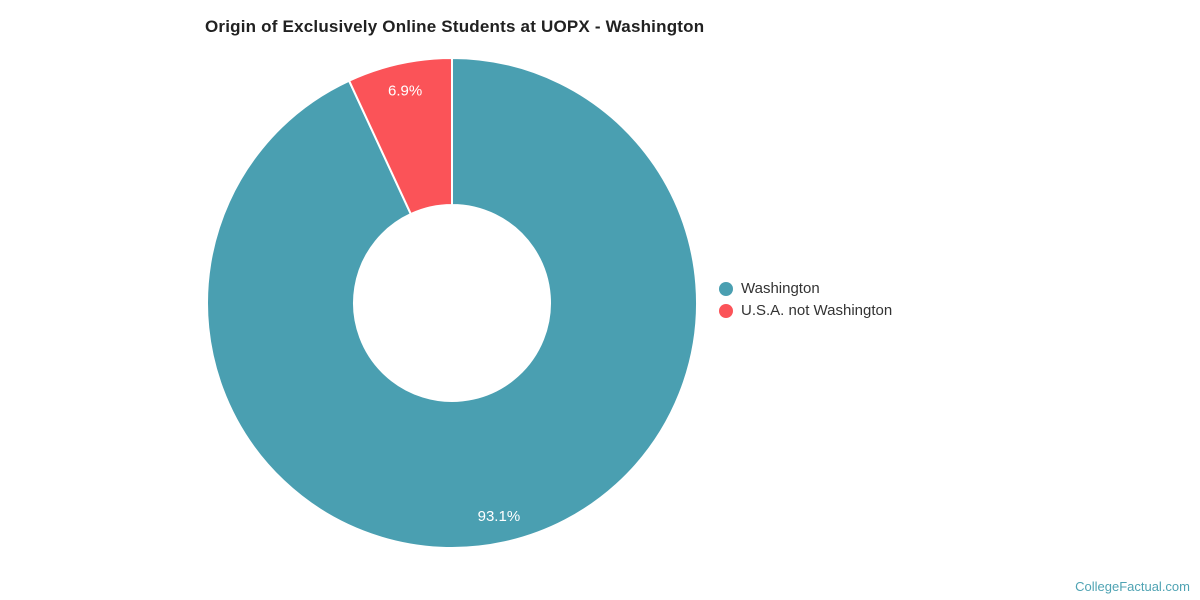 The height and width of the screenshot is (600, 1200). I want to click on legend-item-label: U.S.A. not Washington, so click(817, 310).